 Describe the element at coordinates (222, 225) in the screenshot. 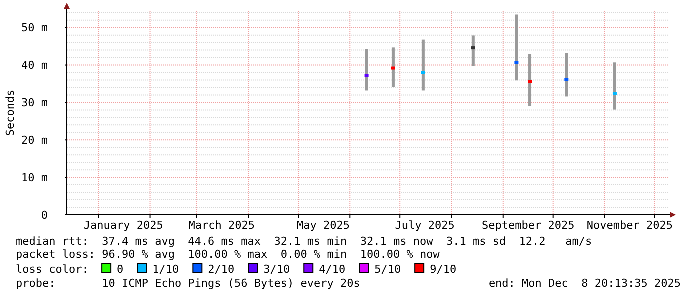

I see `x-tick-label: March 2025` at that location.